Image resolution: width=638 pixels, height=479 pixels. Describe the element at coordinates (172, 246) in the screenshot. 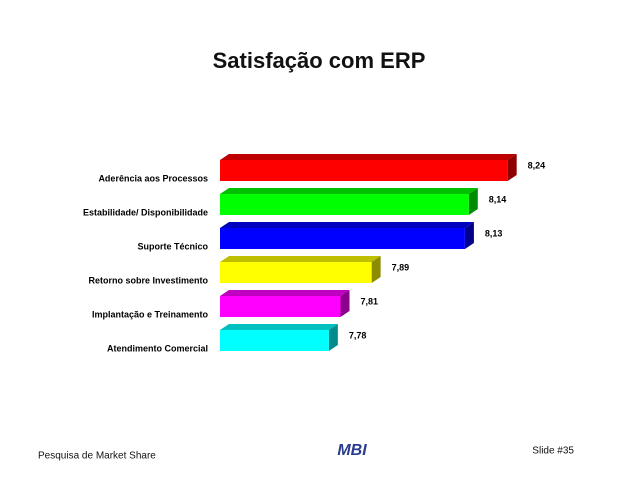

I see `category-label: Suporte Técnico` at that location.